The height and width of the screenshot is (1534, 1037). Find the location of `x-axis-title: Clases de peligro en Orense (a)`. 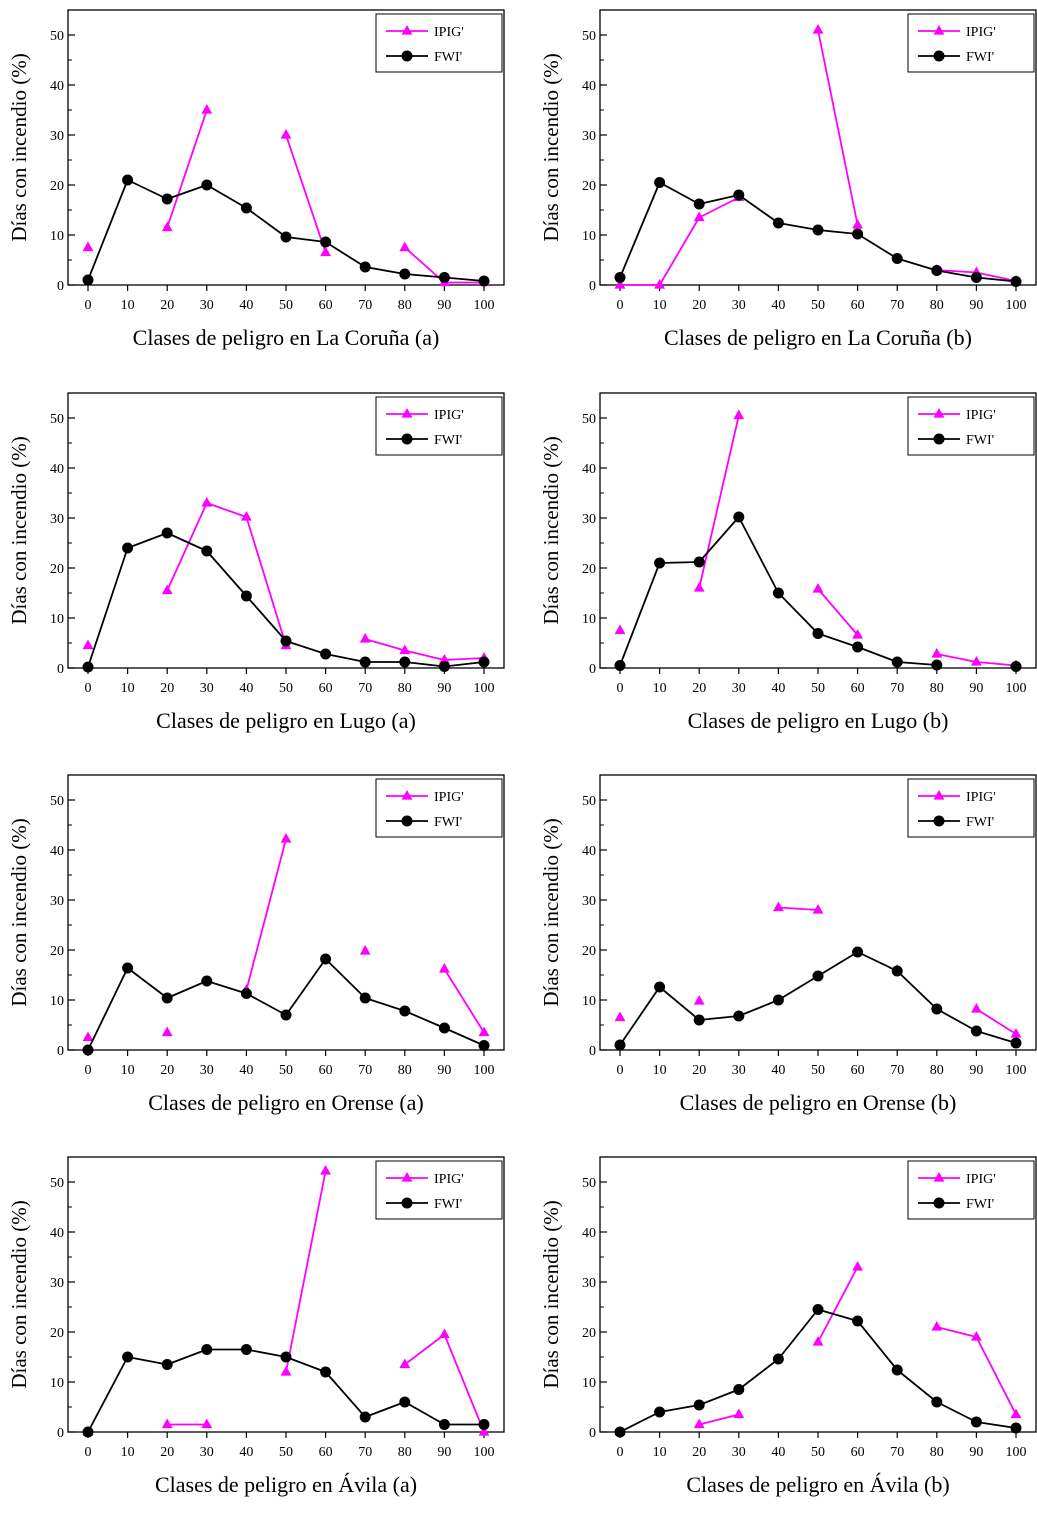

x-axis-title: Clases de peligro en Orense (a) is located at coordinates (286, 1102).